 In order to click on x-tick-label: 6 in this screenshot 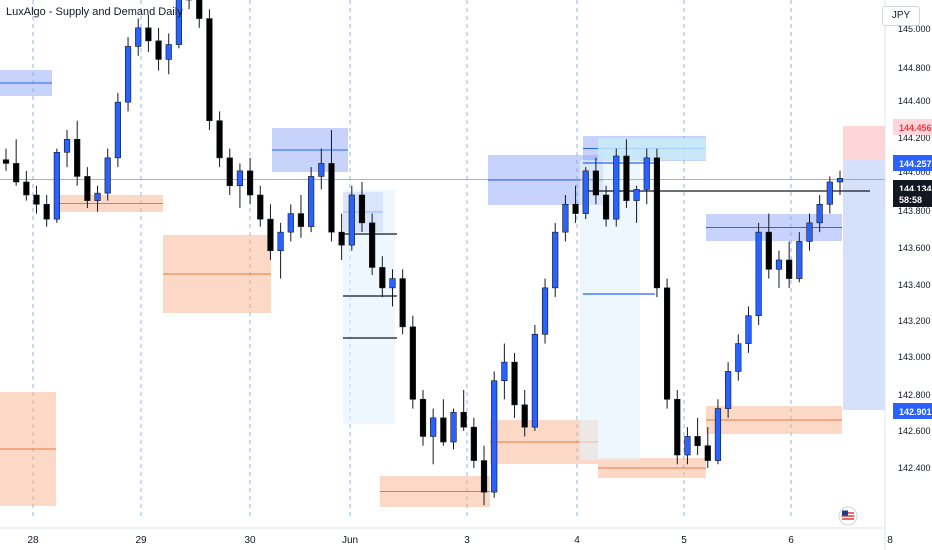, I will do `click(791, 540)`.